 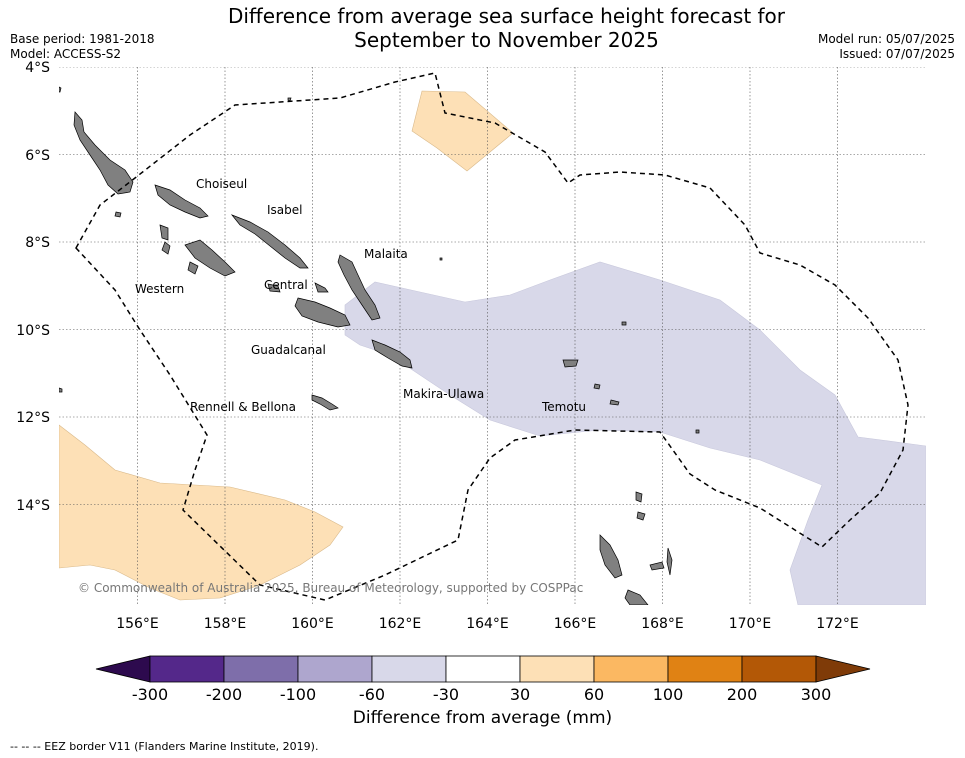 What do you see at coordinates (61, 390) in the screenshot?
I see `treasury-island` at bounding box center [61, 390].